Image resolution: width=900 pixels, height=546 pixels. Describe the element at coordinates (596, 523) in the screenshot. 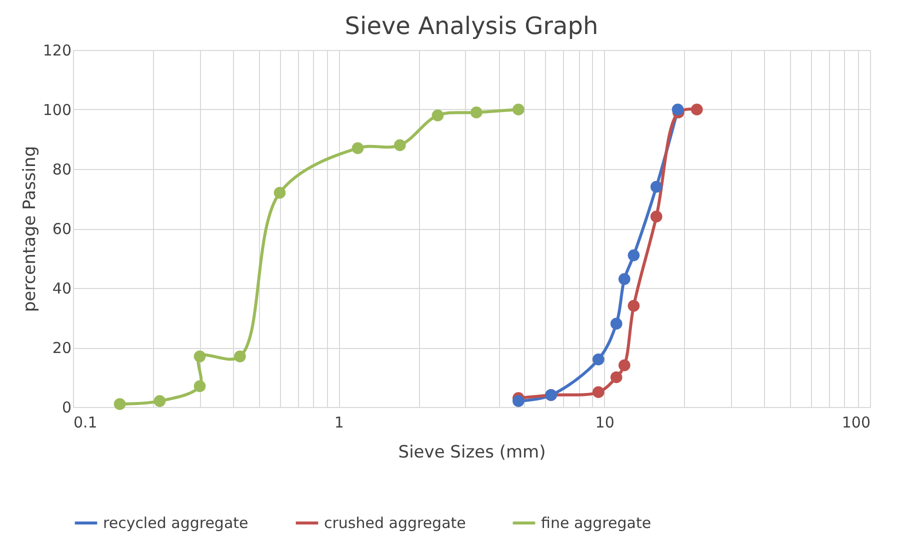

I see `legend-label: fine aggregate` at that location.